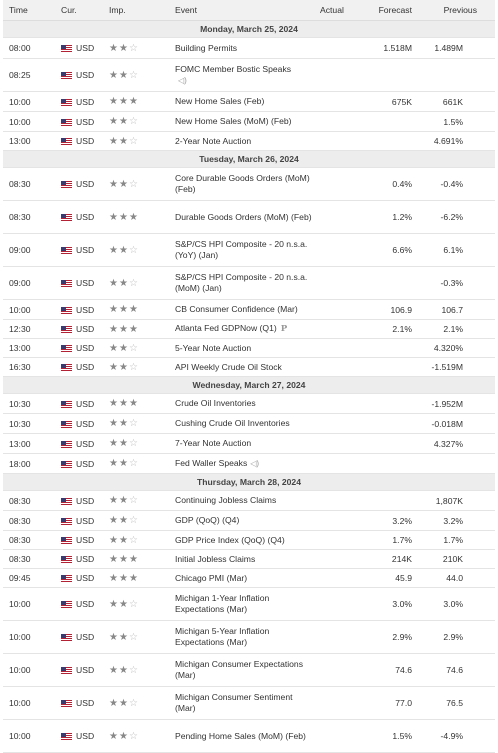 This screenshot has width=498, height=753. I want to click on event-name: Cushing Crude Oil Inventories, so click(241, 423).